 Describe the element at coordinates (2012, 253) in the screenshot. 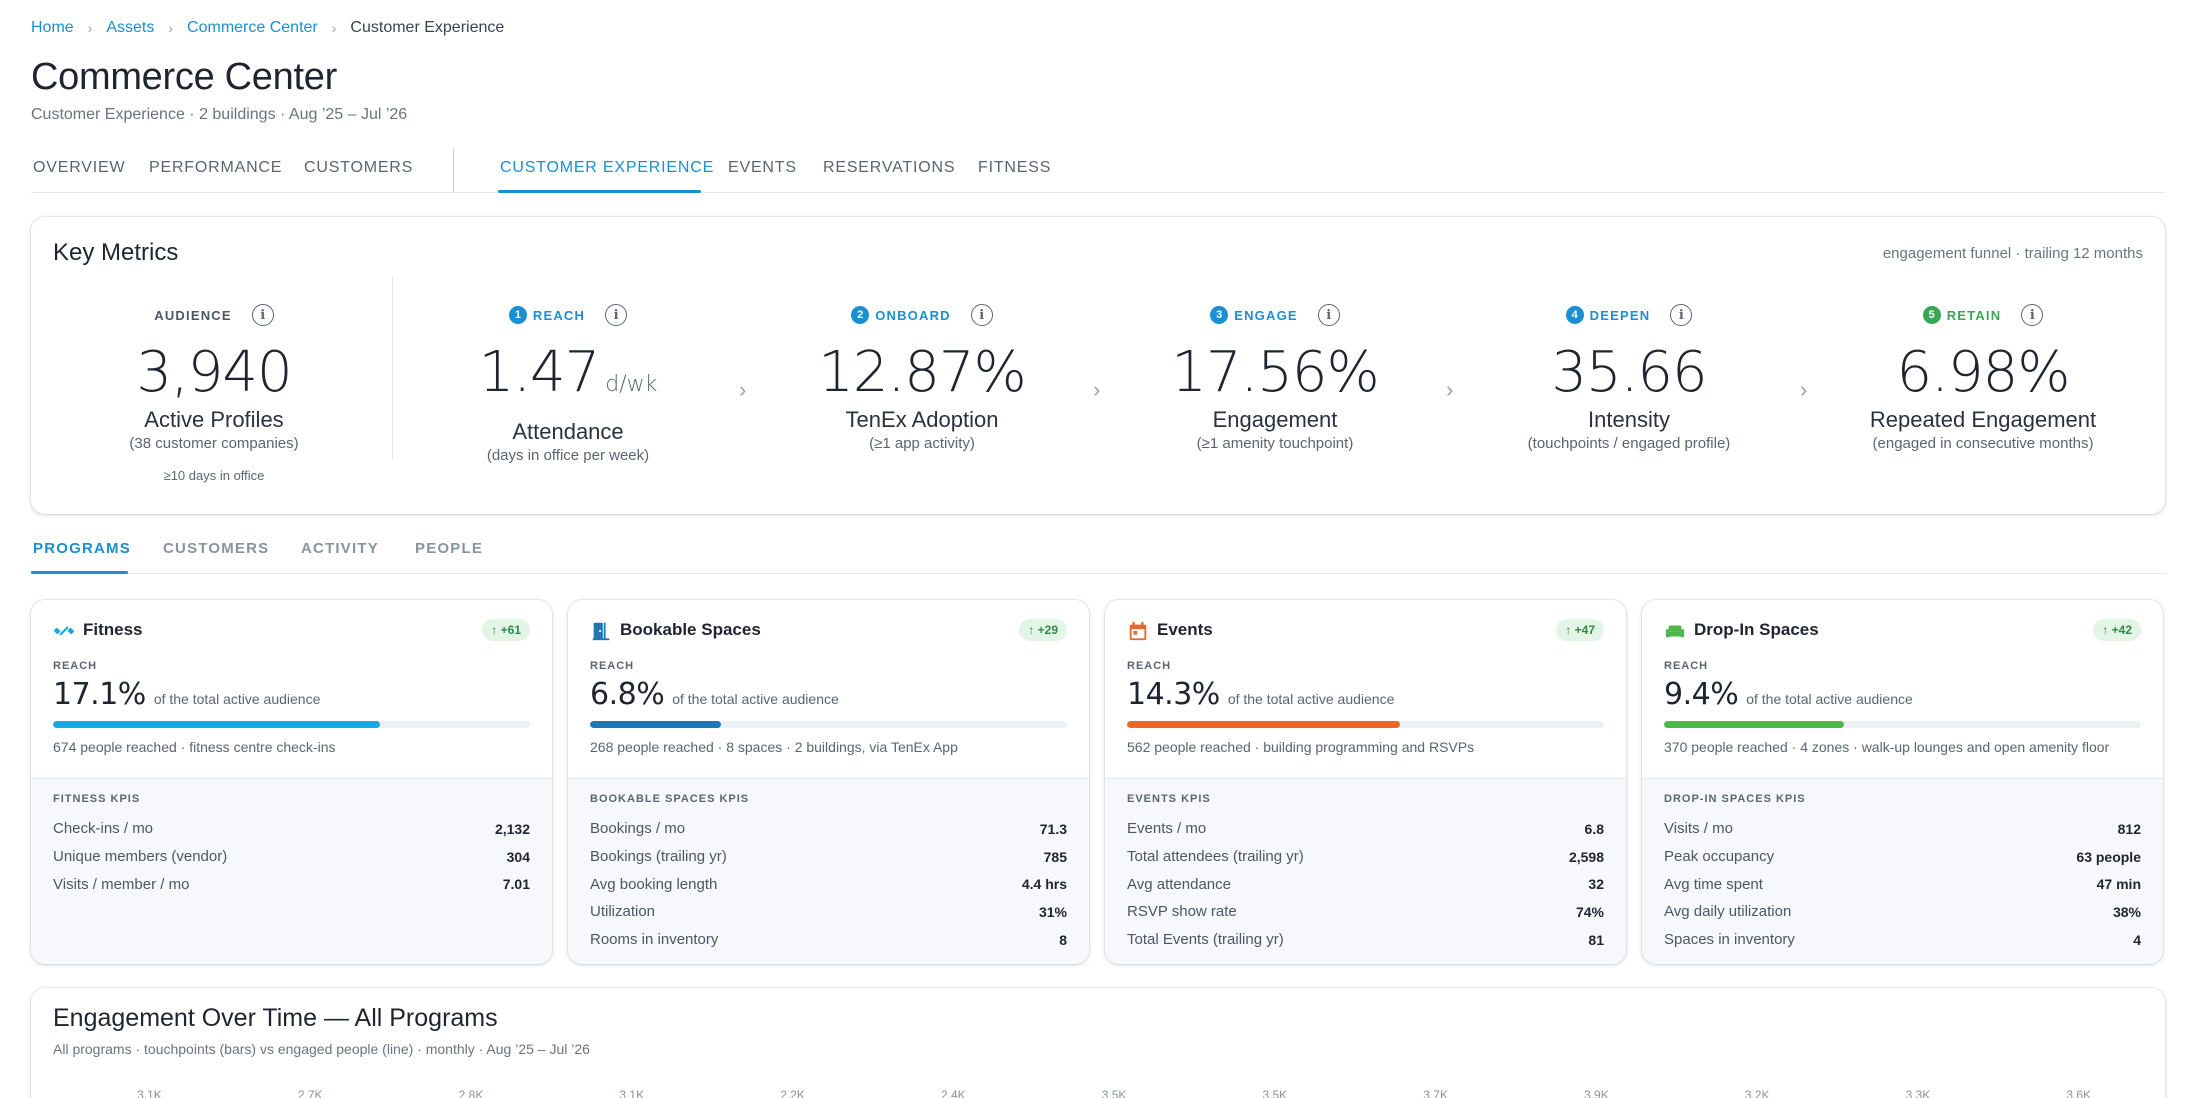

I see `key-metrics-note: engagement funnel · trailing 12 months` at that location.